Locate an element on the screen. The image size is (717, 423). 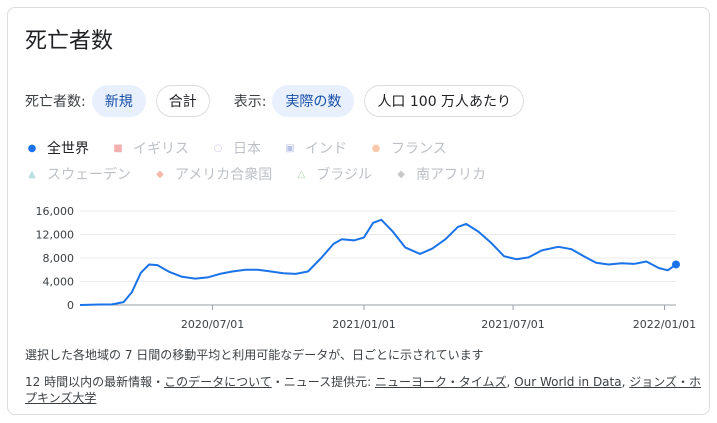
legend-label: フランス is located at coordinates (419, 149).